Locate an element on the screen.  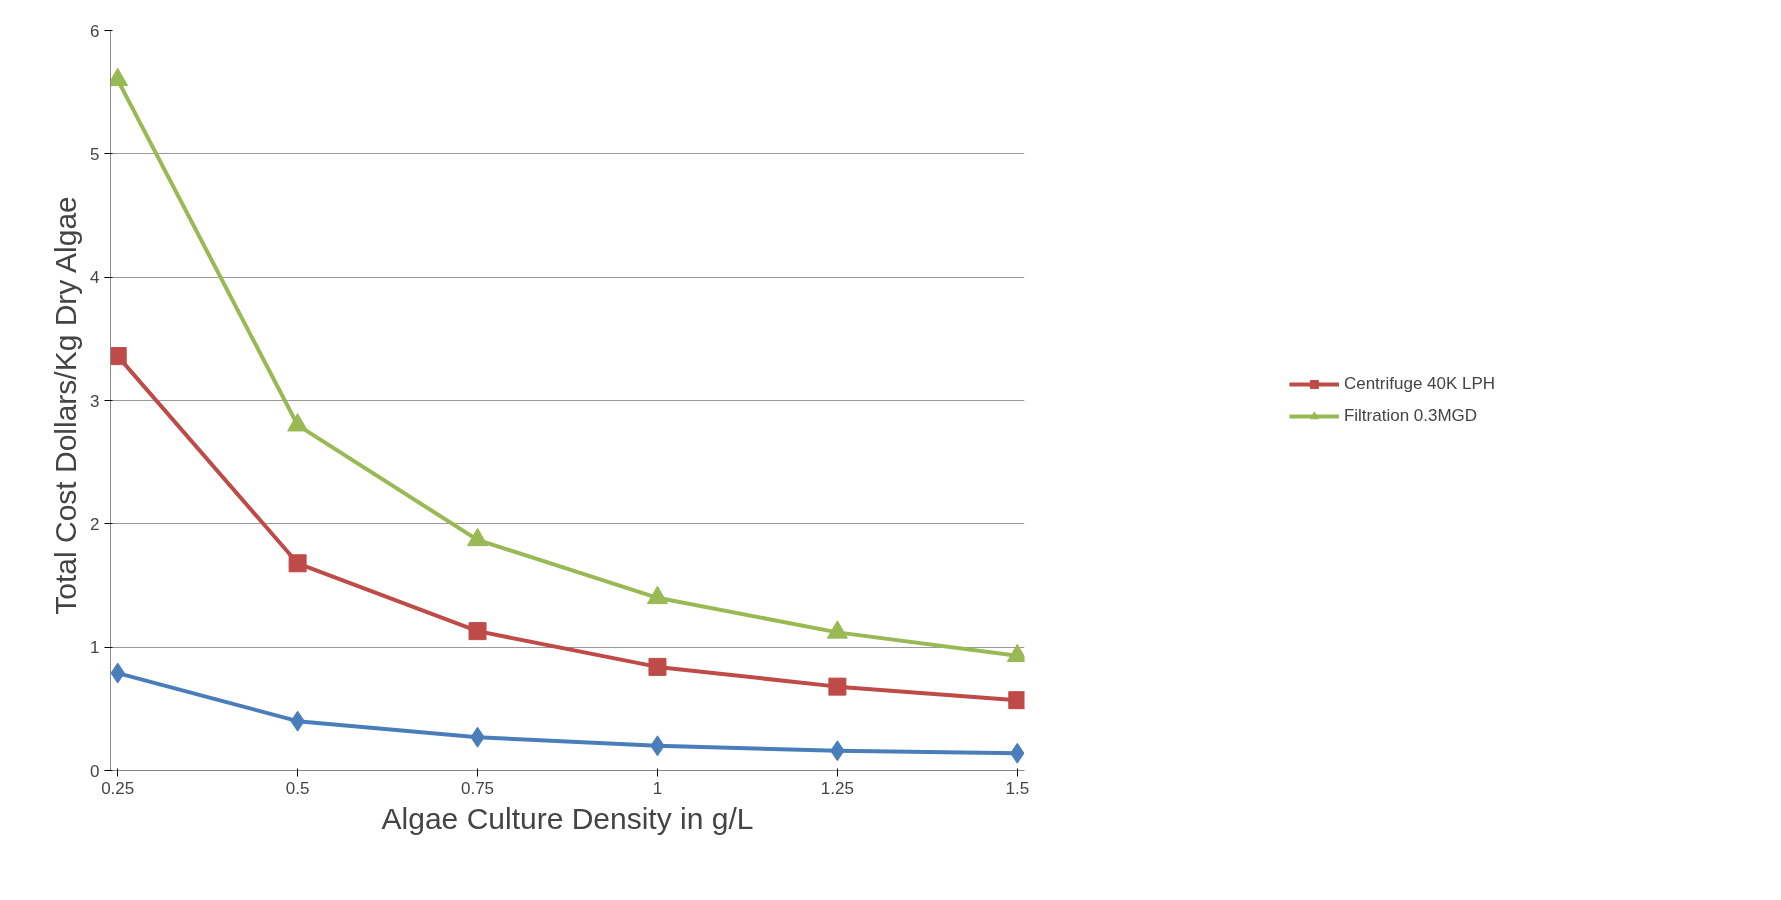
y-axis-title: Total Cost Dollars/Kg Dry Algae is located at coordinates (66, 405).